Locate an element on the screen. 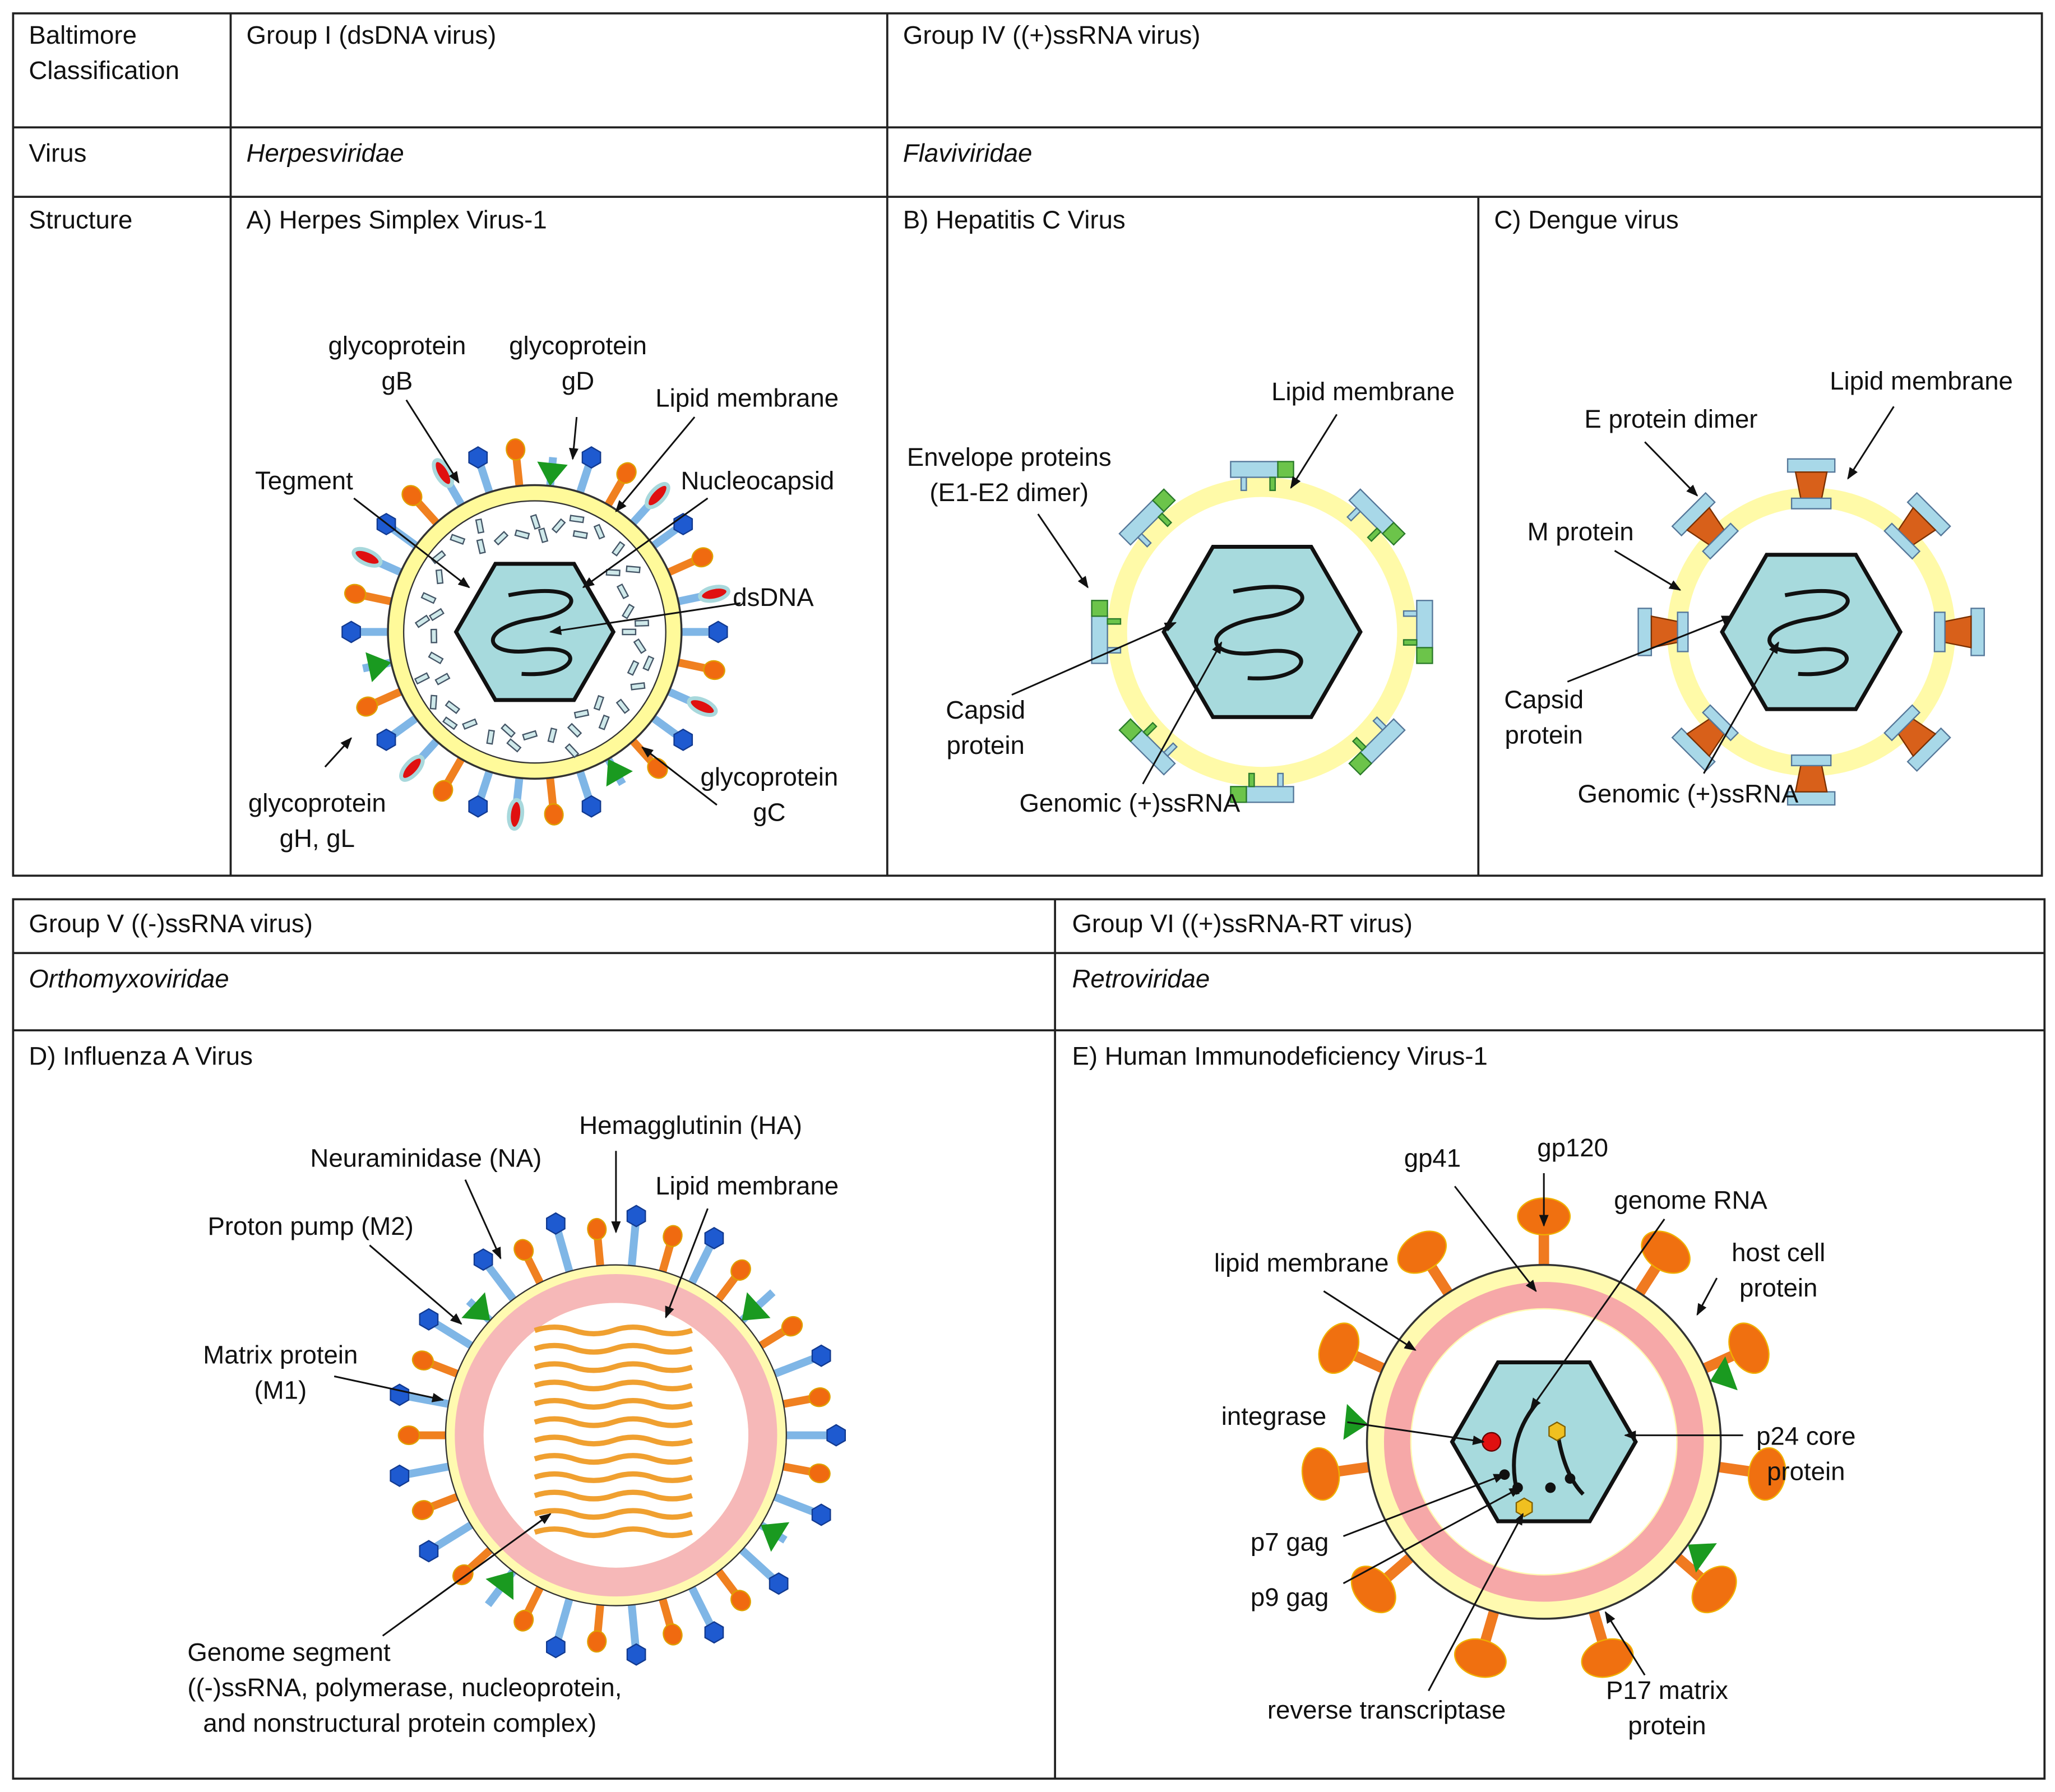 The height and width of the screenshot is (1792, 2055). reverse-transcriptase is located at coordinates (1524, 1507).